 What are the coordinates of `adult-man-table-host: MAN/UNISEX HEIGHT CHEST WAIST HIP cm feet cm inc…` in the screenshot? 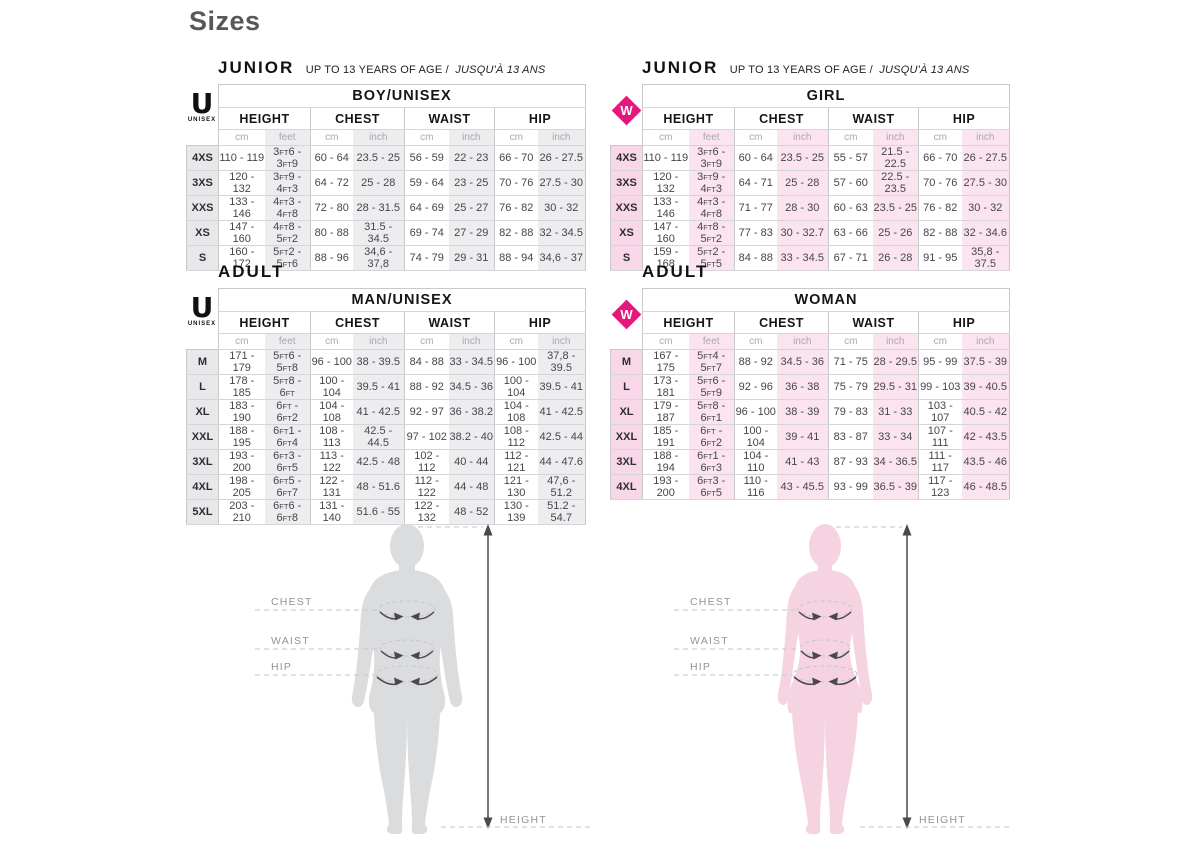 It's located at (386, 406).